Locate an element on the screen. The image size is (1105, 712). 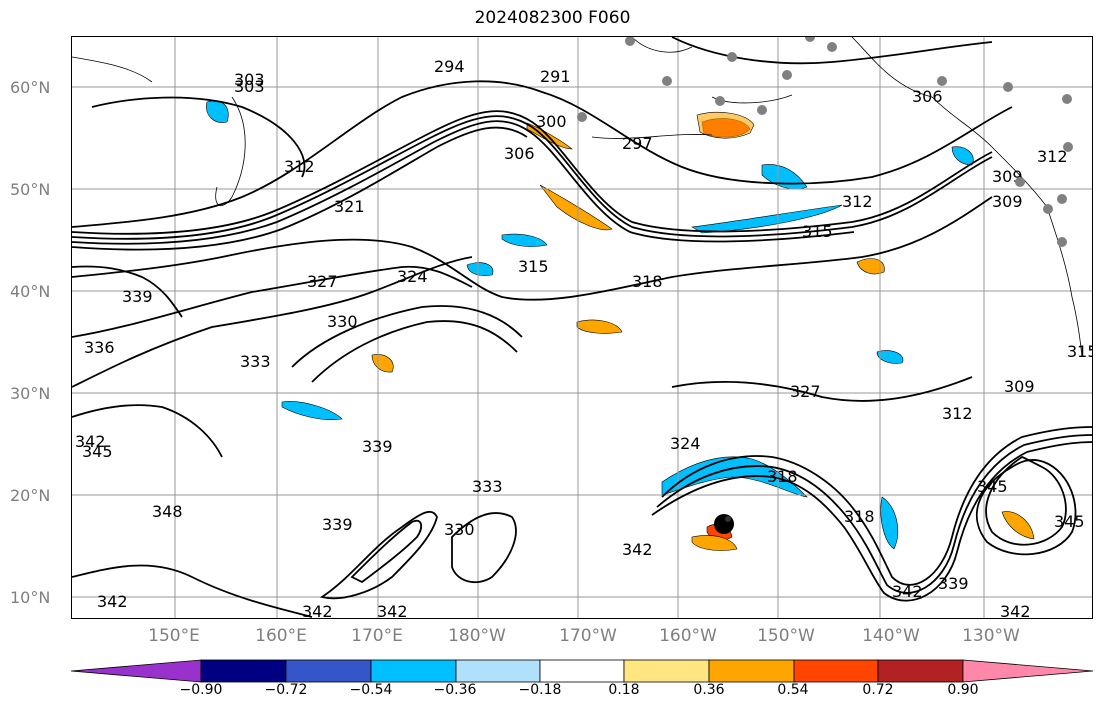
lon-label-160w: 160°W is located at coordinates (688, 636).